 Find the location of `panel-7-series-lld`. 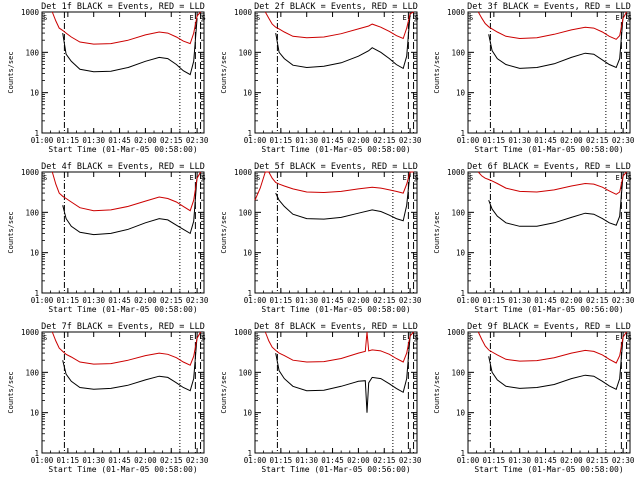

panel-7-series-lld is located at coordinates (126, 348).